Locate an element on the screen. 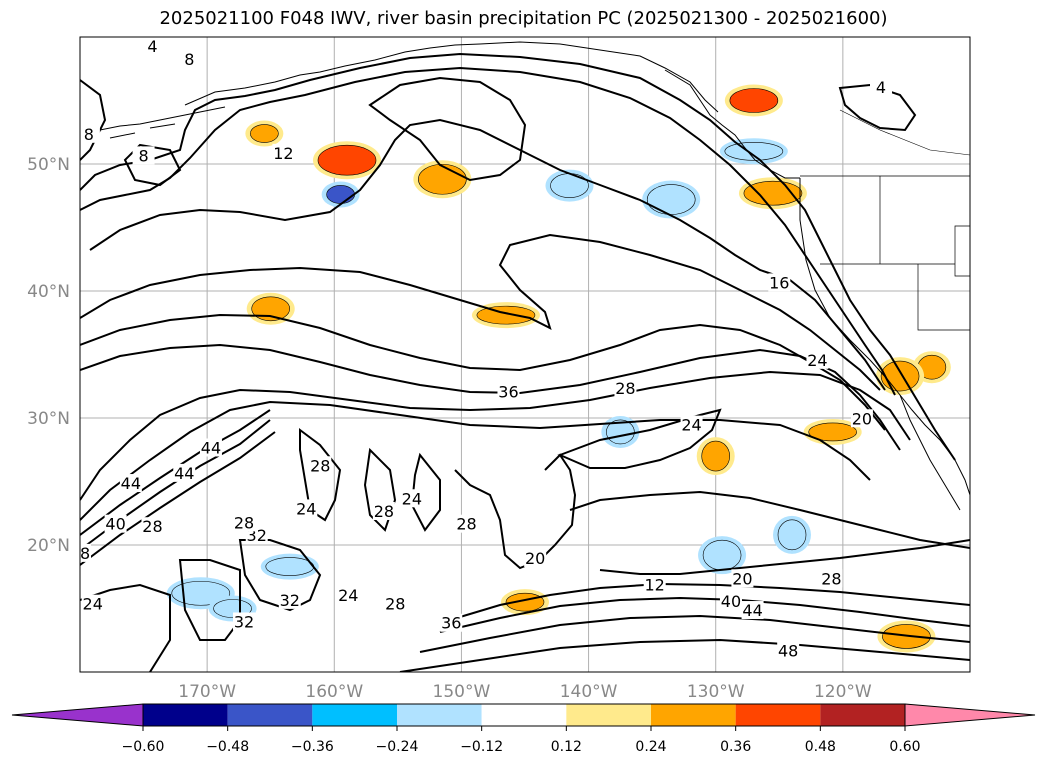  contour-label: 48 is located at coordinates (788, 651).